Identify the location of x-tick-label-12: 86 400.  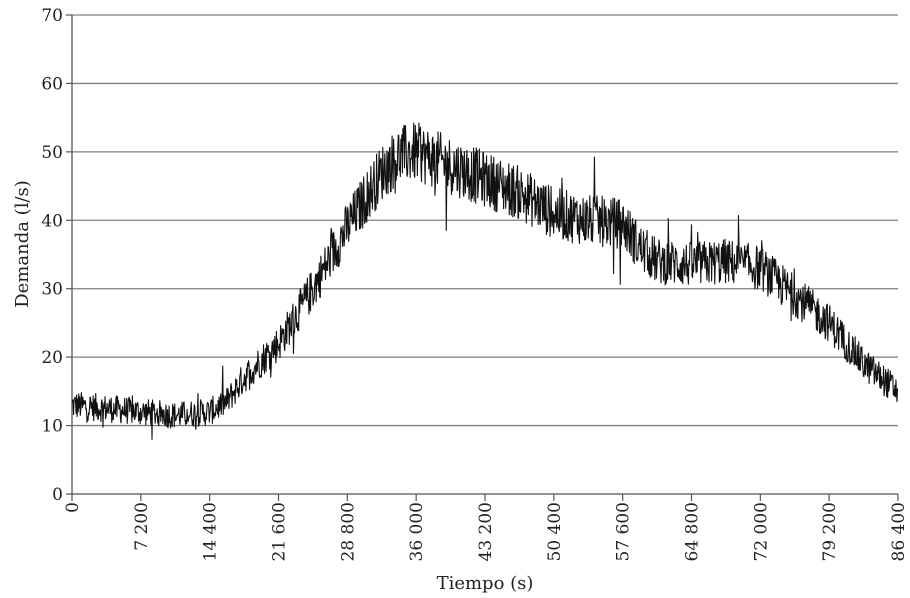
(899, 531).